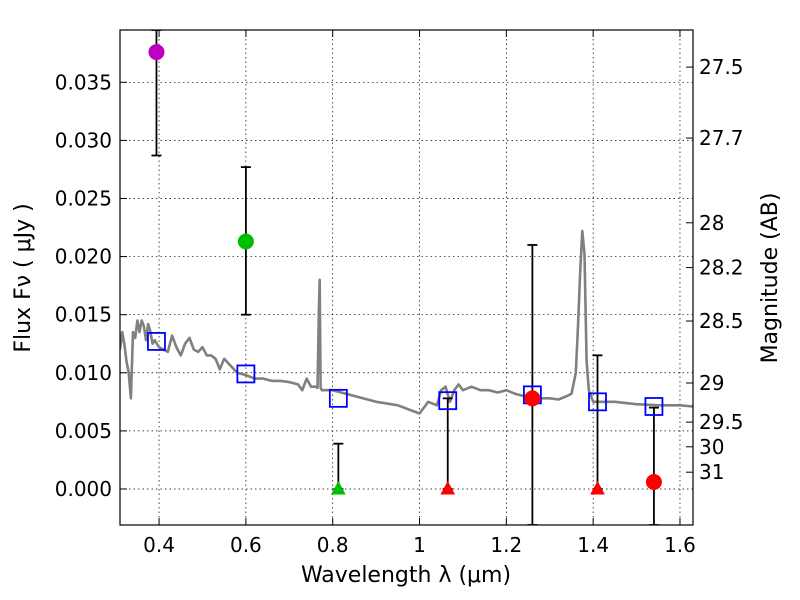  I want to click on y-axis: 0.000 0.005 0.010 0.015 0.020 0.025 0.030 0.035, so click(91, 285).